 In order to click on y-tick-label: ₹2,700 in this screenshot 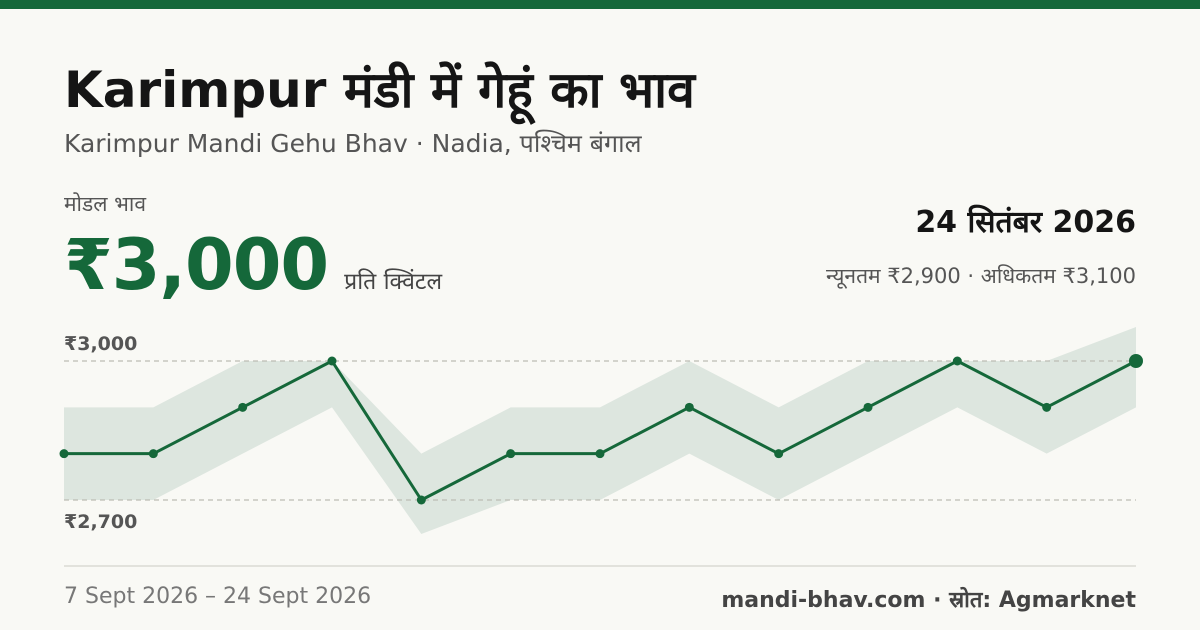, I will do `click(100, 522)`.